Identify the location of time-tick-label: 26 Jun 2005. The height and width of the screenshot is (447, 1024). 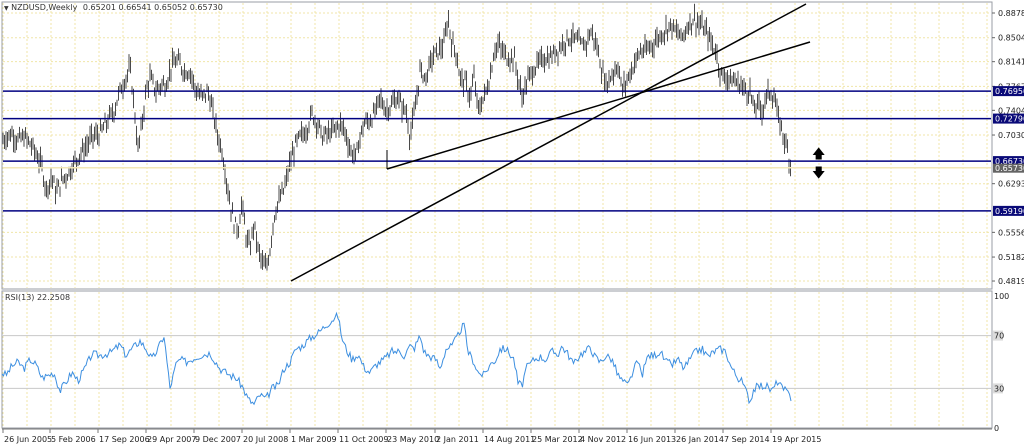
(28, 439).